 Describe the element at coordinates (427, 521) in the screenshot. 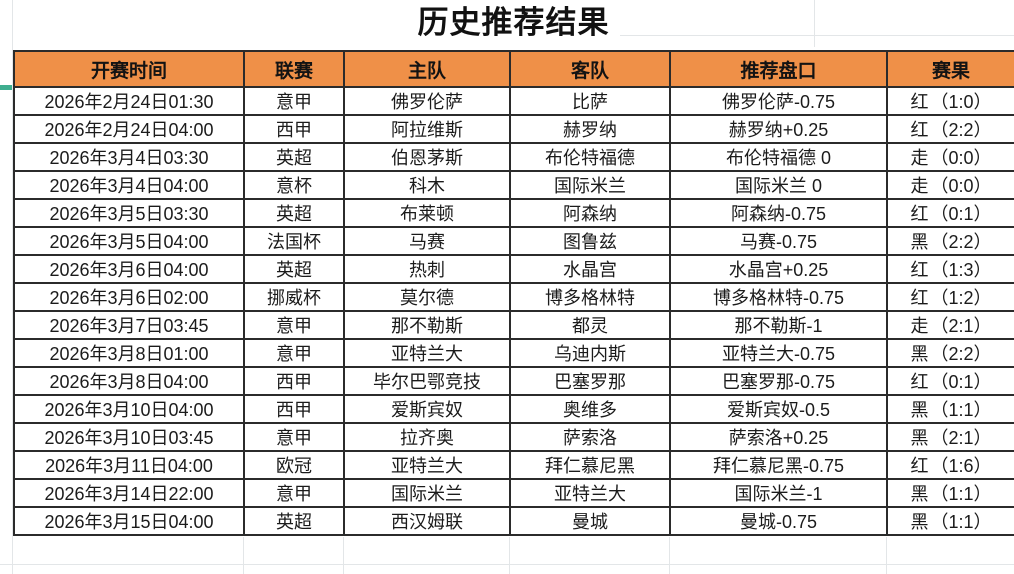

I see `cell-home-team: 西汉姆联` at that location.